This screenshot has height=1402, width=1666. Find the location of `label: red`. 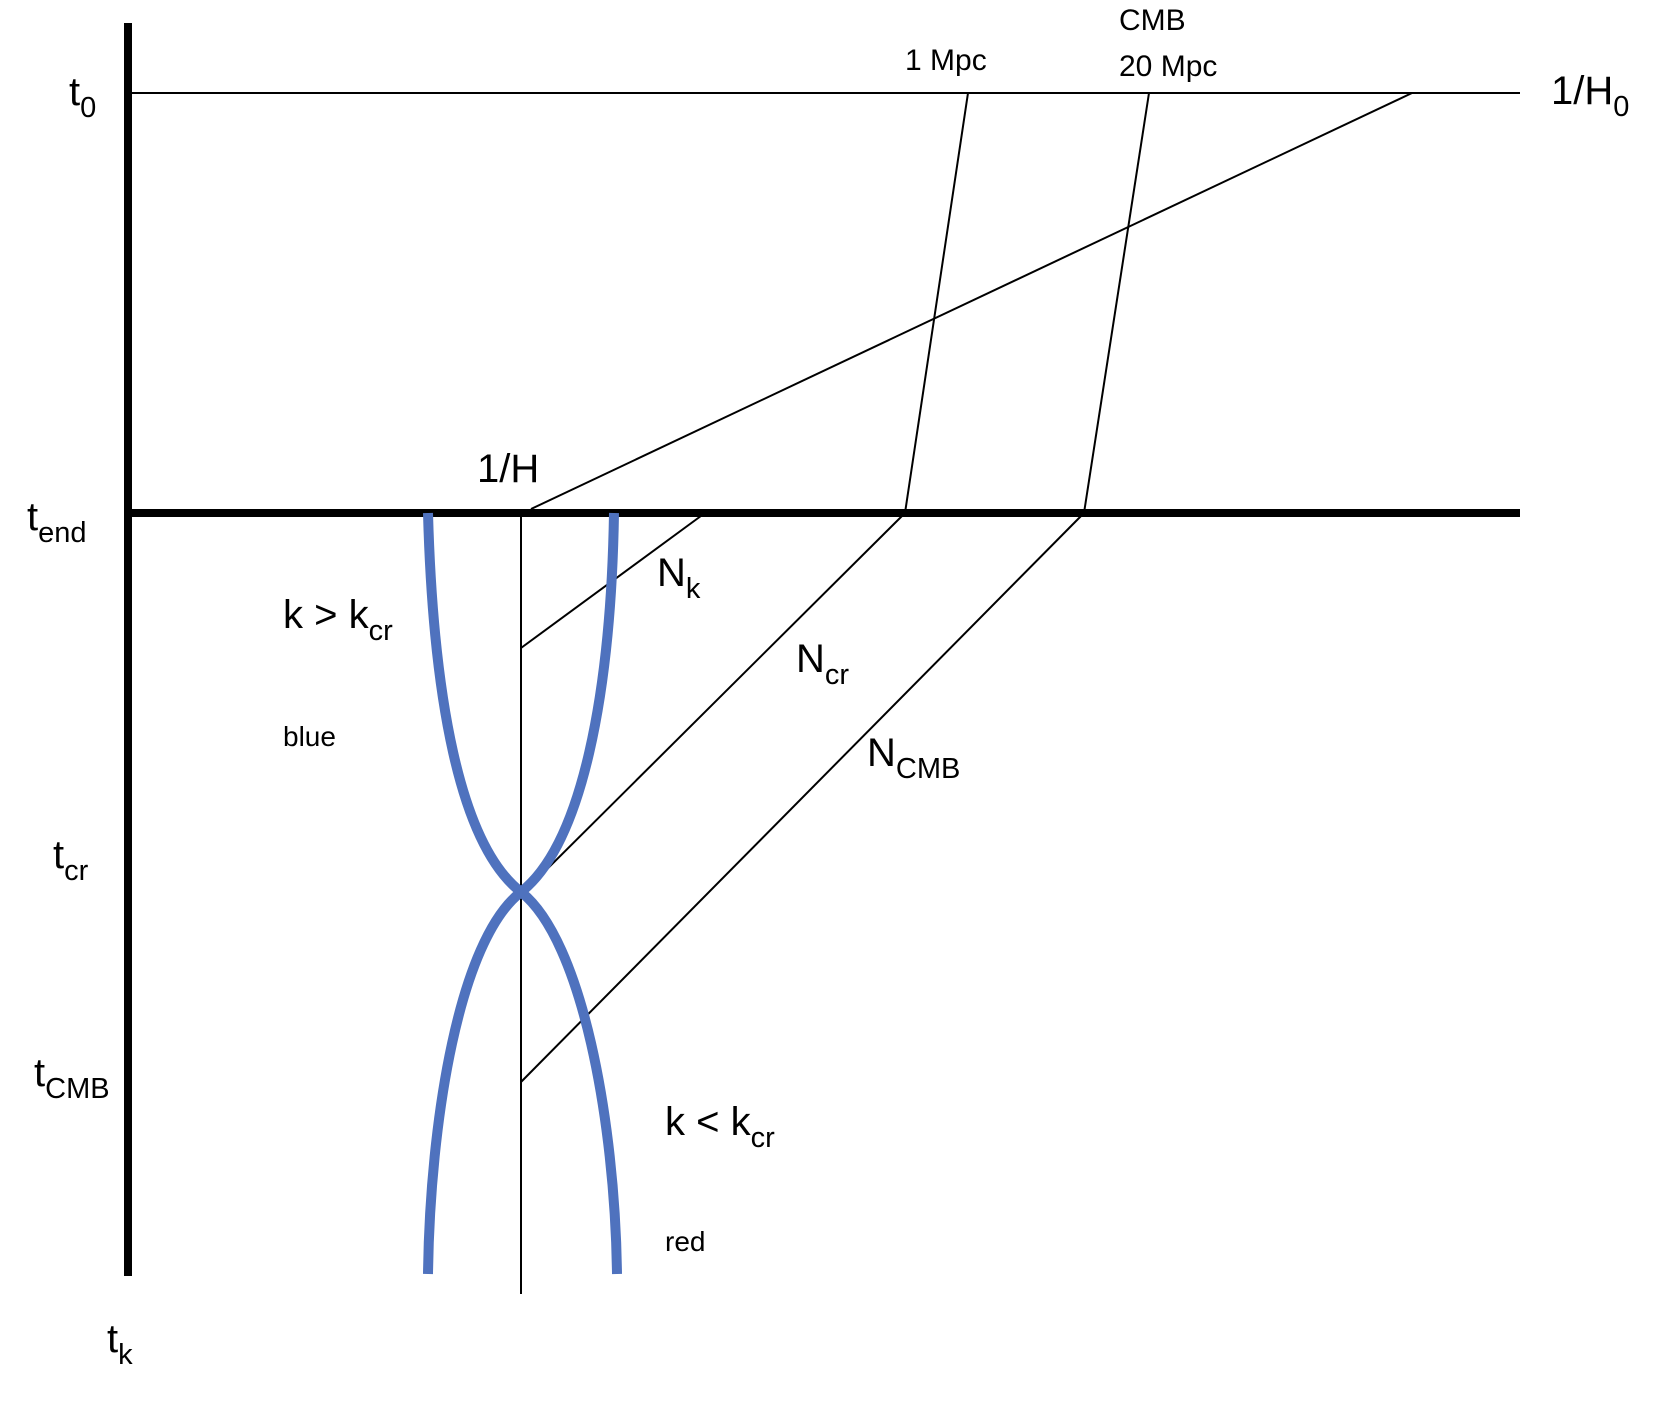

label: red is located at coordinates (685, 1241).